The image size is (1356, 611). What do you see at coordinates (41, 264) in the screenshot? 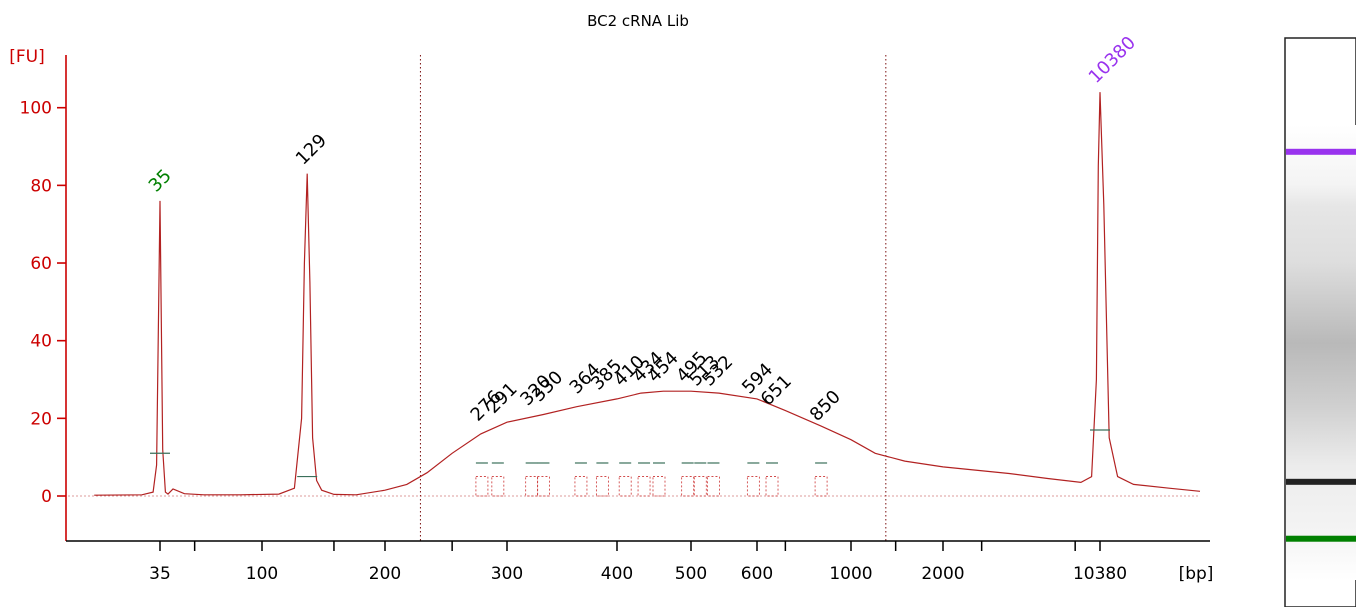
I see `y-tick-label: 60` at bounding box center [41, 264].